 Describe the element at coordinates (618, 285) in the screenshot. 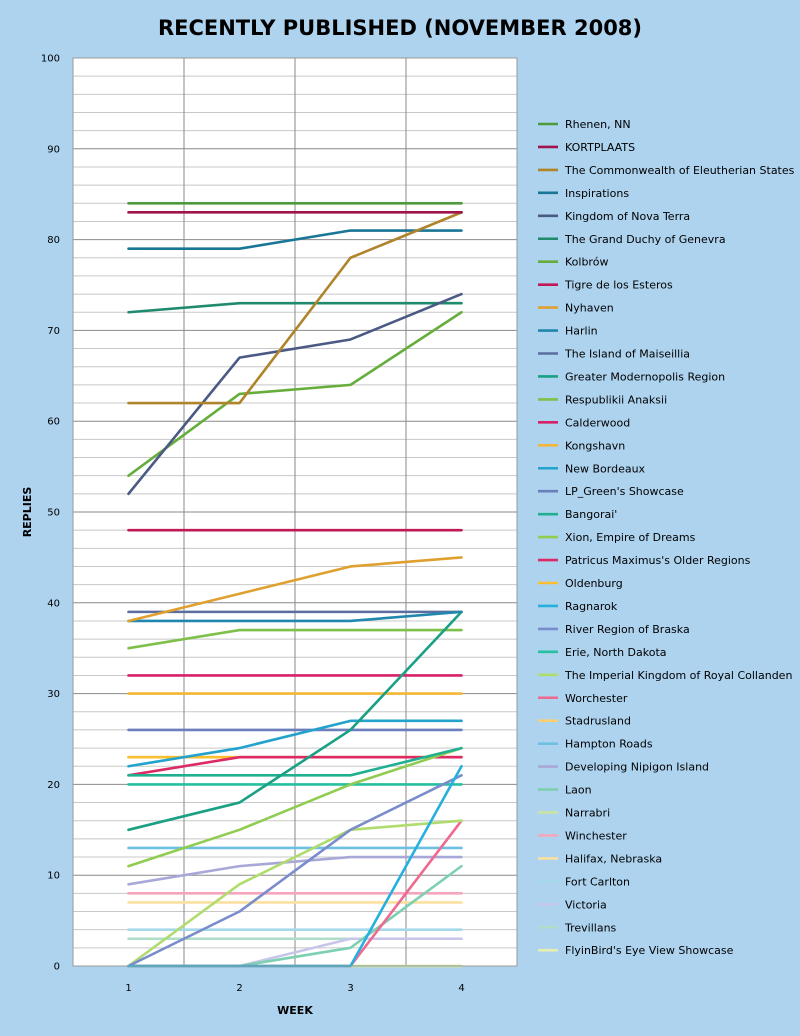

I see `legend-label: Tigre de los Esteros` at that location.